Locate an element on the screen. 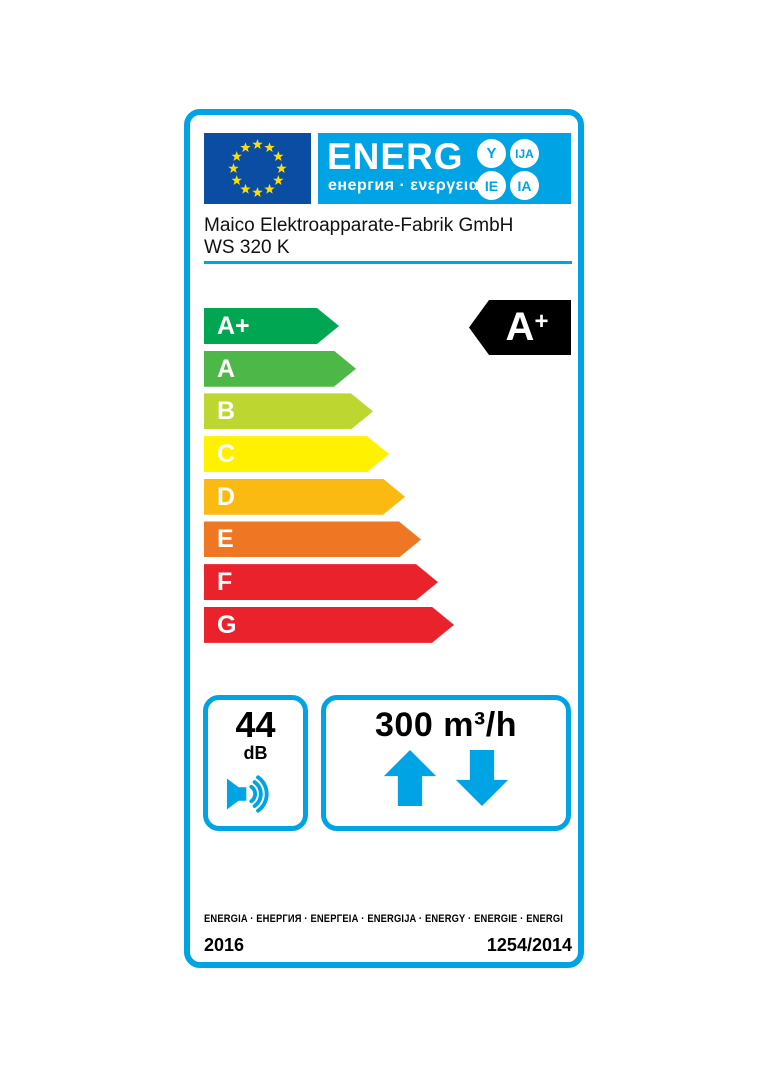 This screenshot has width=761, height=1080. suffix-circle-ie: IE is located at coordinates (491, 185).